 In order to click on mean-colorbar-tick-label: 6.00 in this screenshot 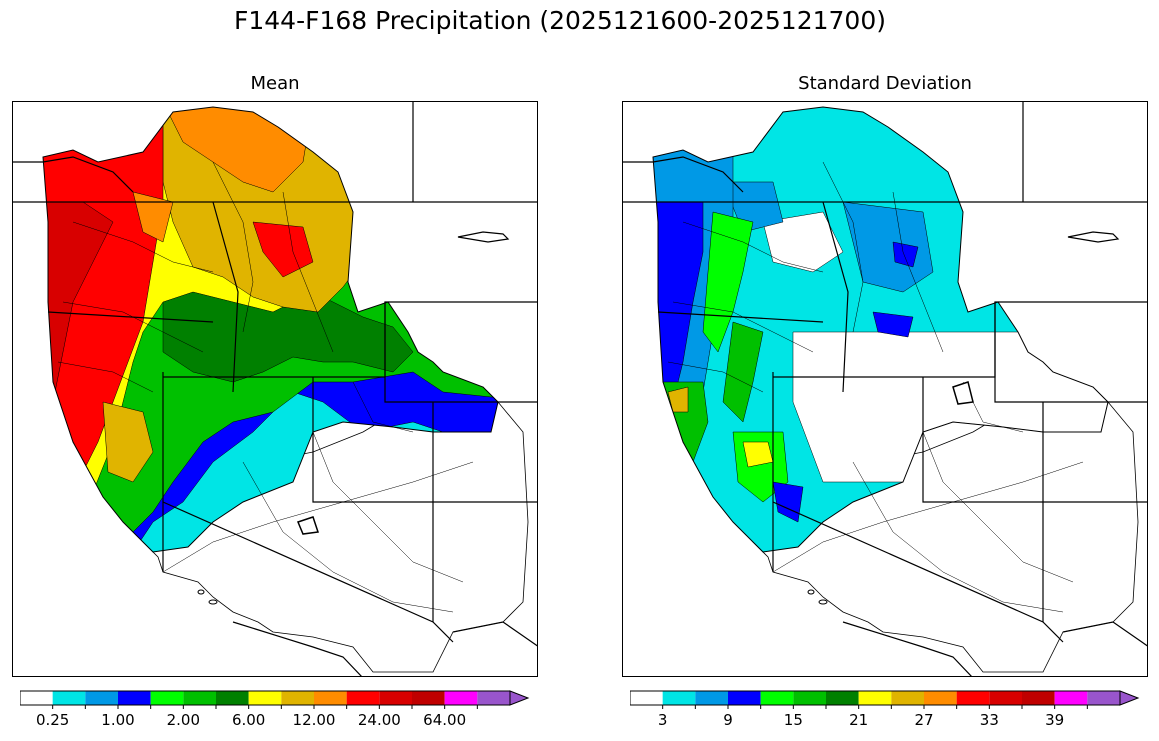, I will do `click(248, 720)`.